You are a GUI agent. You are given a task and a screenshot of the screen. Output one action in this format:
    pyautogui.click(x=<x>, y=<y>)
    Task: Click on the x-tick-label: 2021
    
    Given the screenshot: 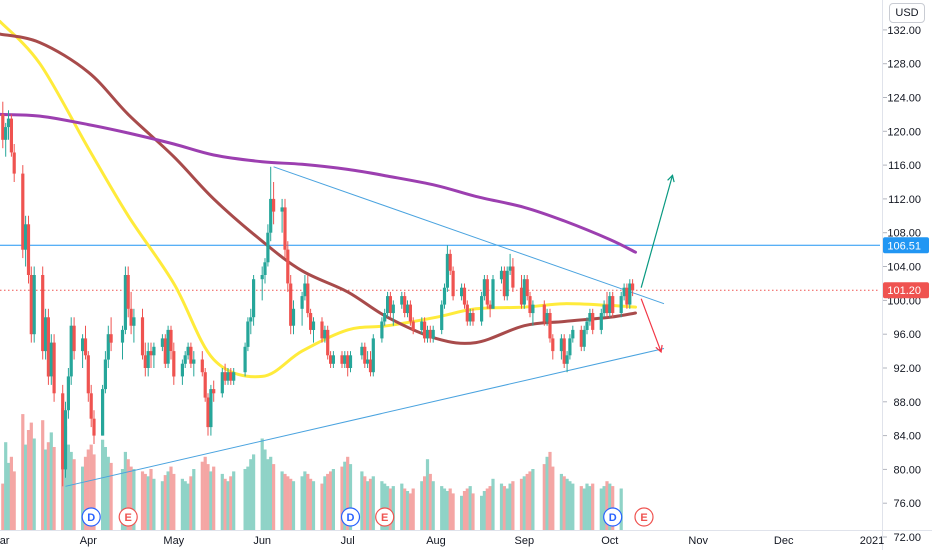 What is the action you would take?
    pyautogui.click(x=872, y=541)
    